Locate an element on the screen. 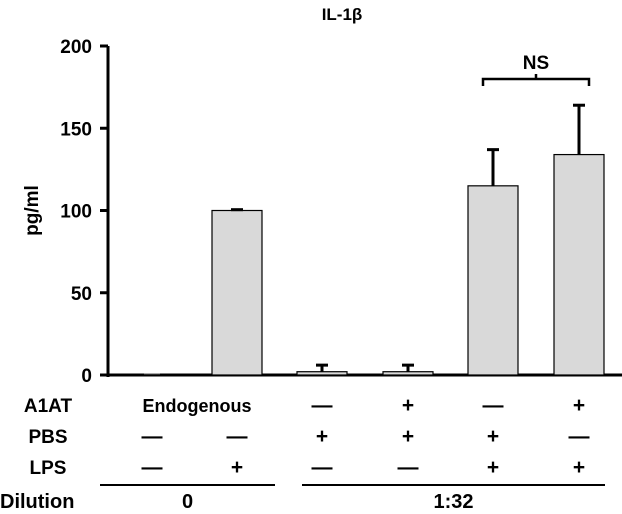  y-tick-label: 0 is located at coordinates (86, 376).